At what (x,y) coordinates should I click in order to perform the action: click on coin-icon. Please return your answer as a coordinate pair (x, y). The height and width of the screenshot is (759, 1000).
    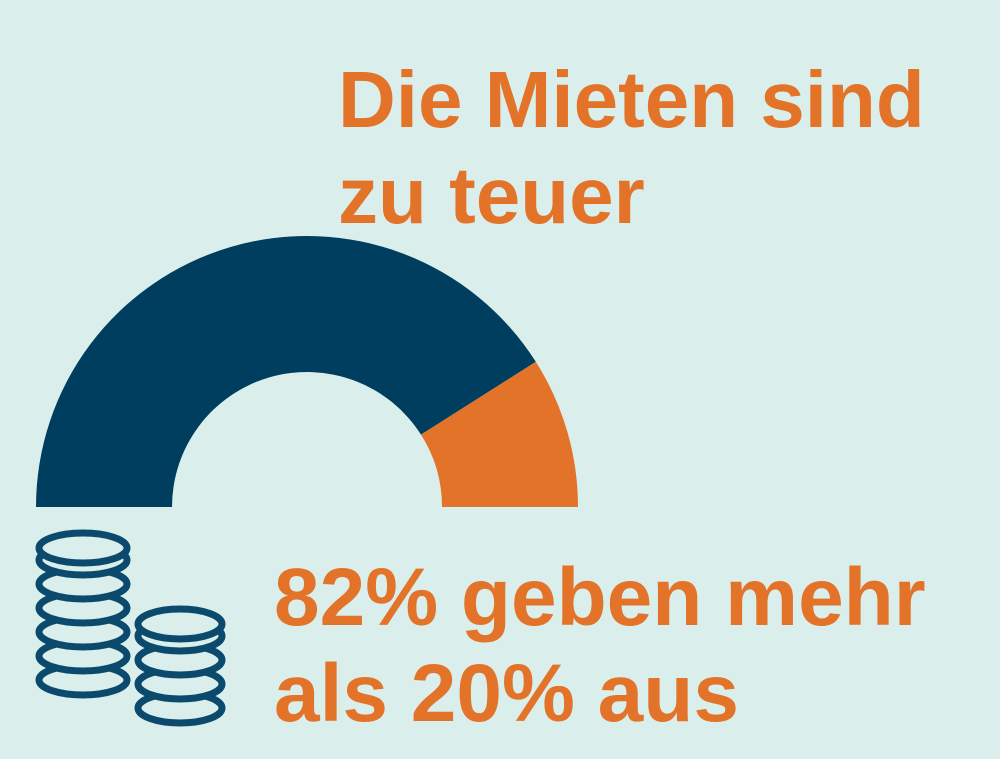
    Looking at the image, I should click on (130, 628).